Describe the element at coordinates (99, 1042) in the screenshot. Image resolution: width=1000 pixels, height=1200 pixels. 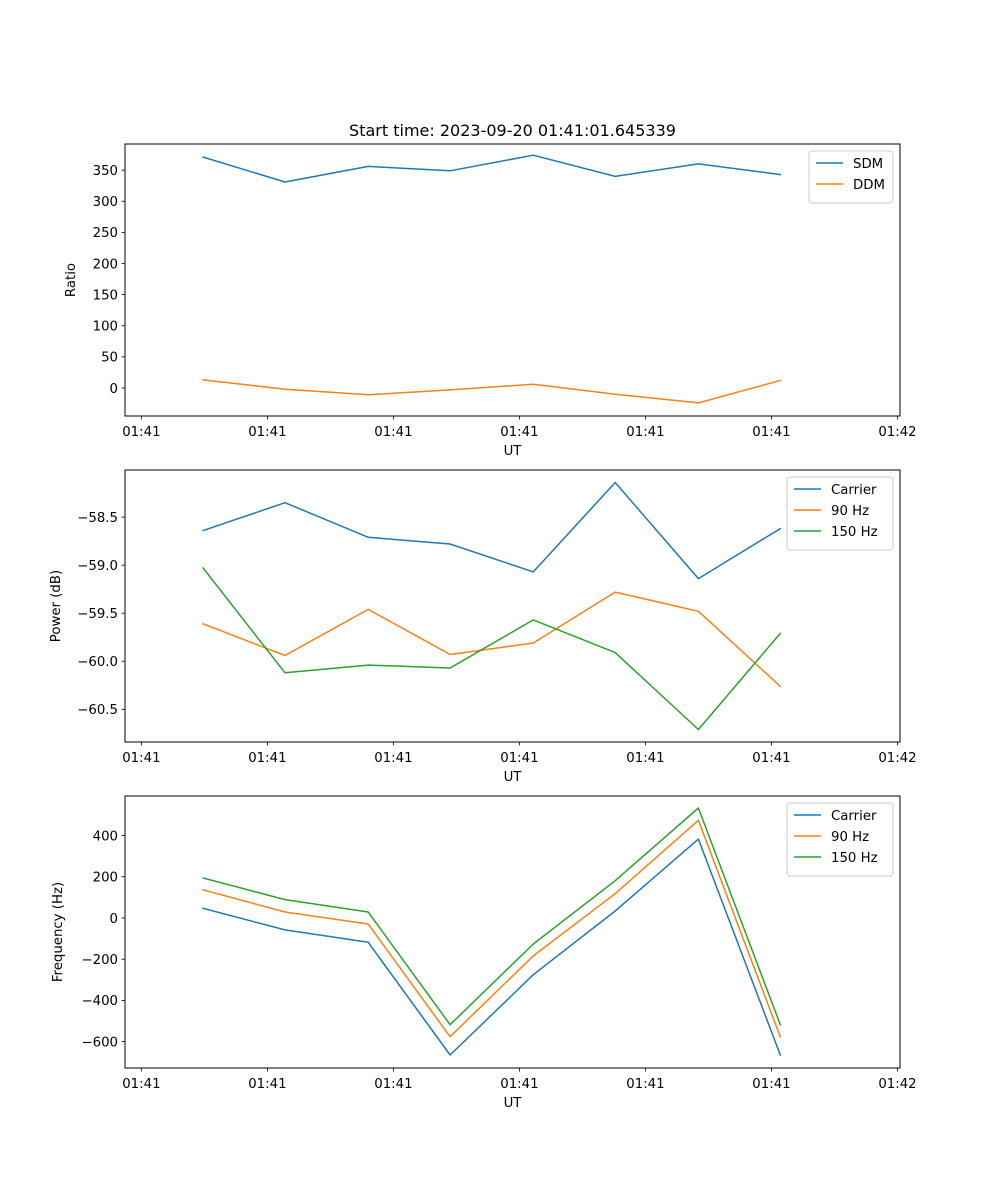
I see `y-tick-label: −600` at that location.